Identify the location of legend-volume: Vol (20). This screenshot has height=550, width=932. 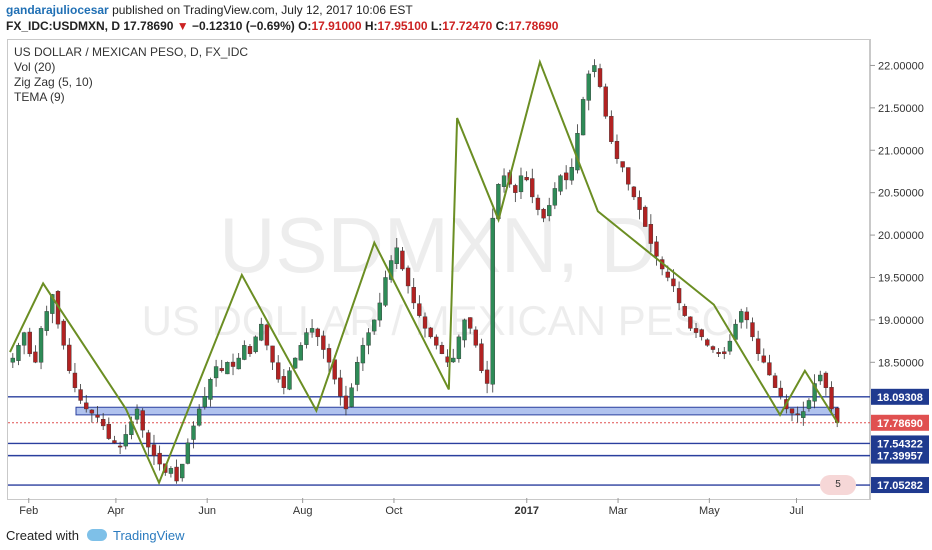
(35, 67).